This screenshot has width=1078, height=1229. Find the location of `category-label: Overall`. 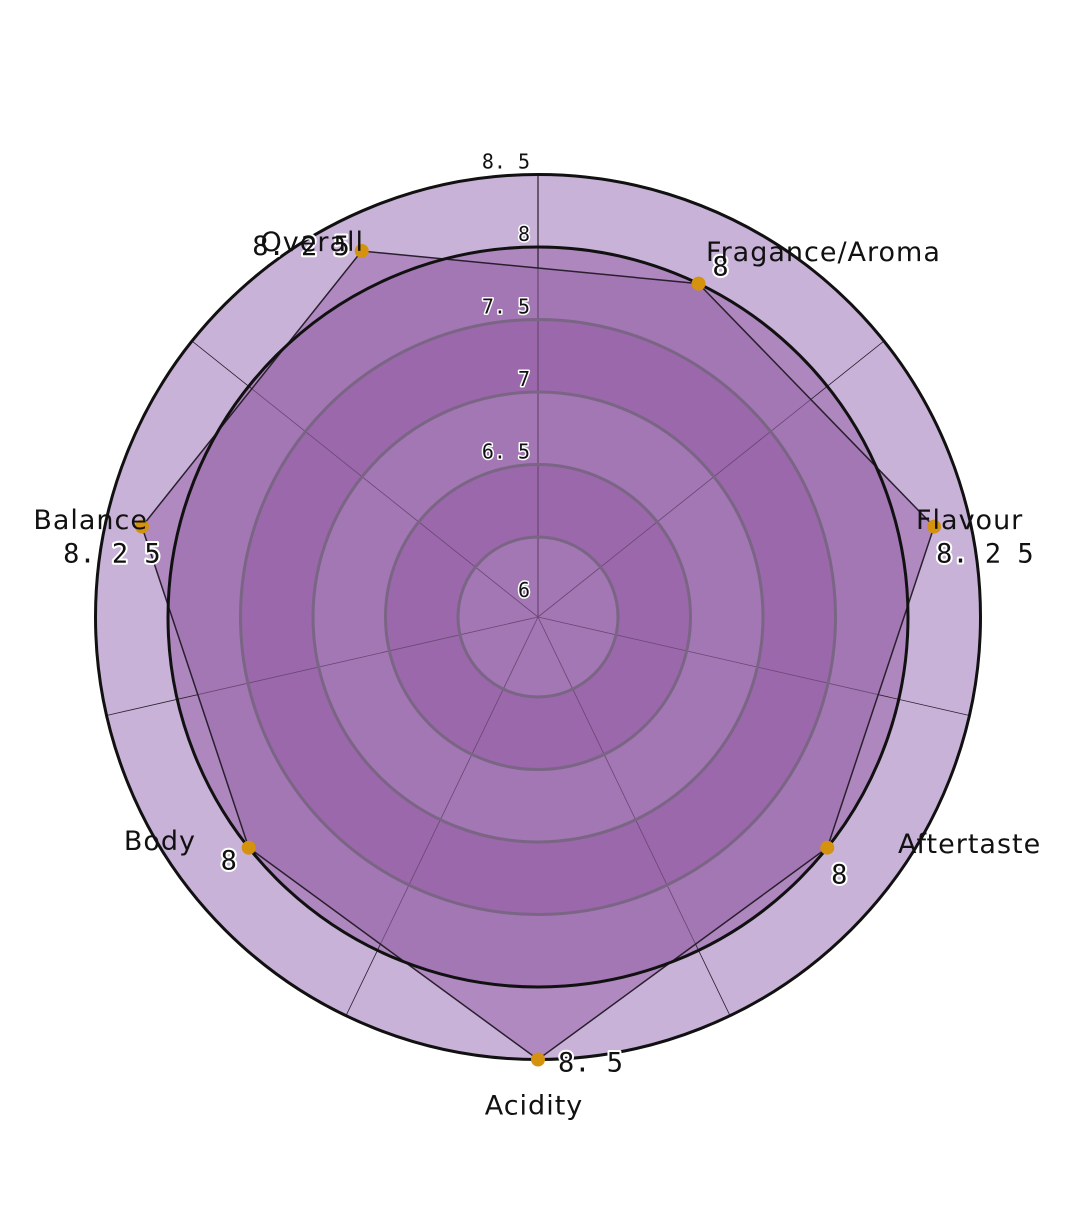

category-label: Overall is located at coordinates (313, 242).